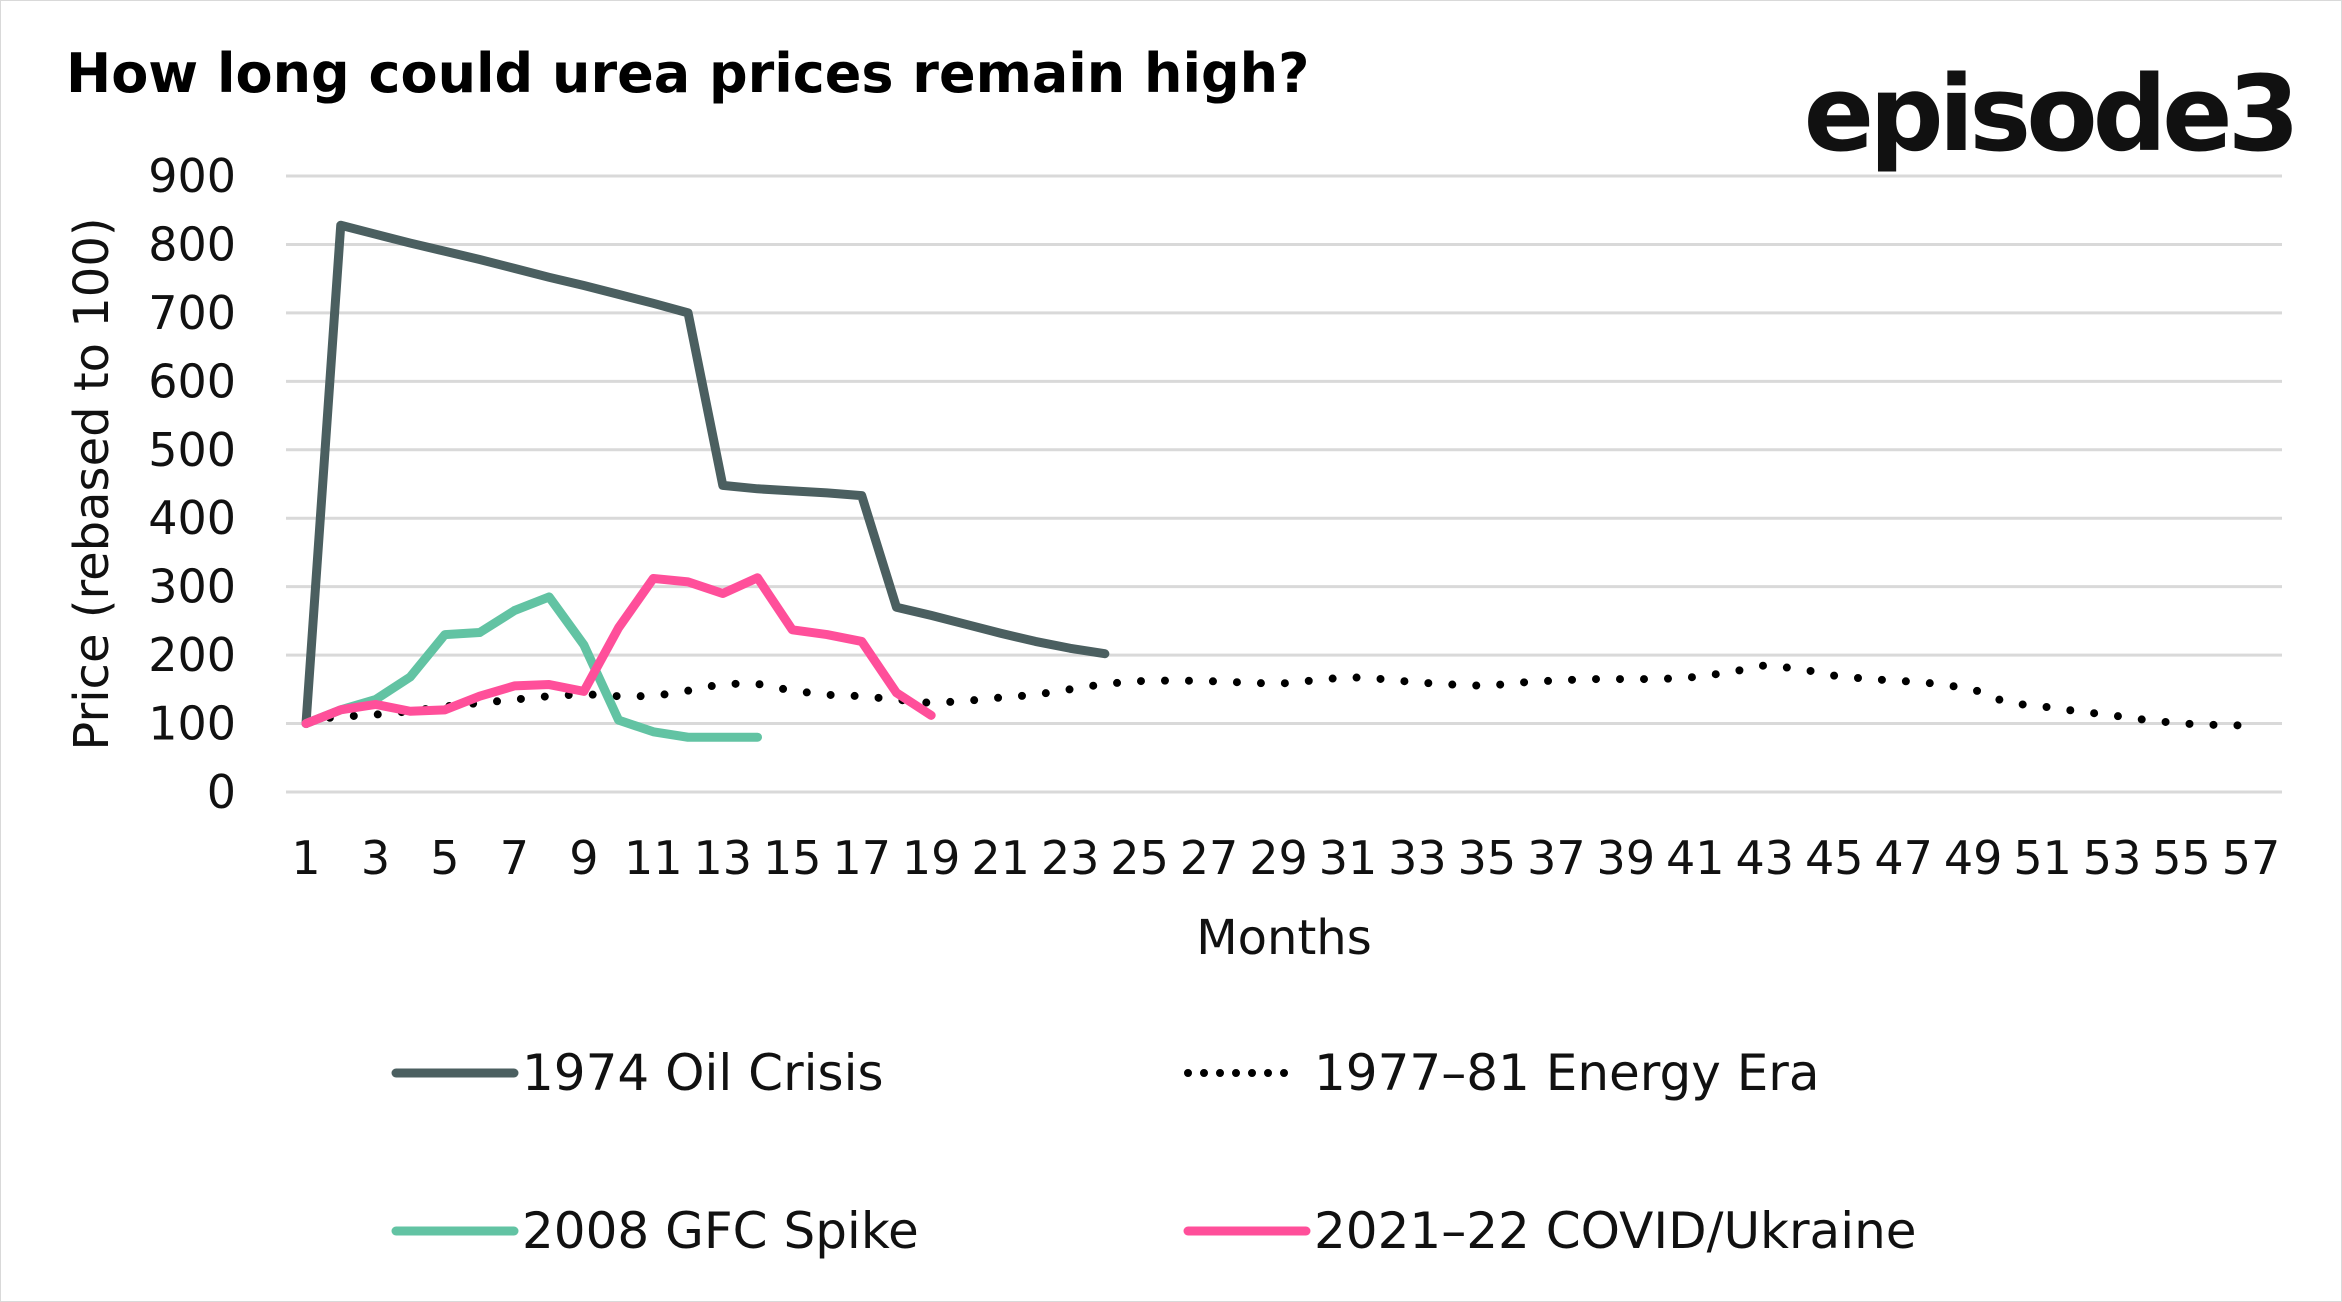 Image resolution: width=2342 pixels, height=1302 pixels. Describe the element at coordinates (444, 858) in the screenshot. I see `x-tick-label: 5` at that location.